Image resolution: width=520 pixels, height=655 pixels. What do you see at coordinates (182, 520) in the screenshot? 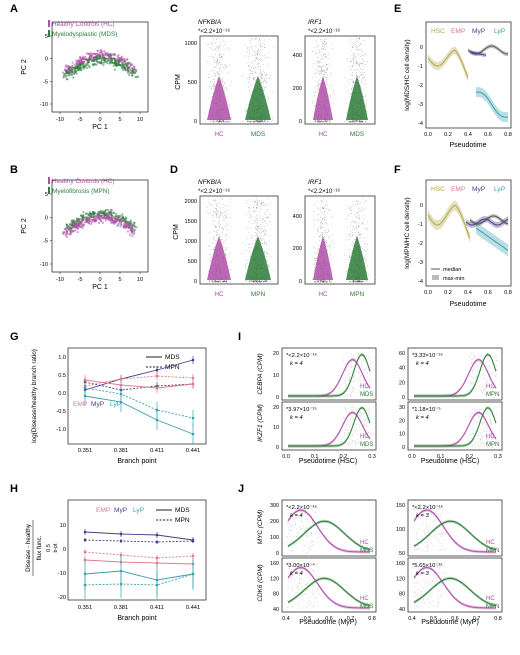
I see `panel-h-legend-mpn: MPN` at bounding box center [182, 520].